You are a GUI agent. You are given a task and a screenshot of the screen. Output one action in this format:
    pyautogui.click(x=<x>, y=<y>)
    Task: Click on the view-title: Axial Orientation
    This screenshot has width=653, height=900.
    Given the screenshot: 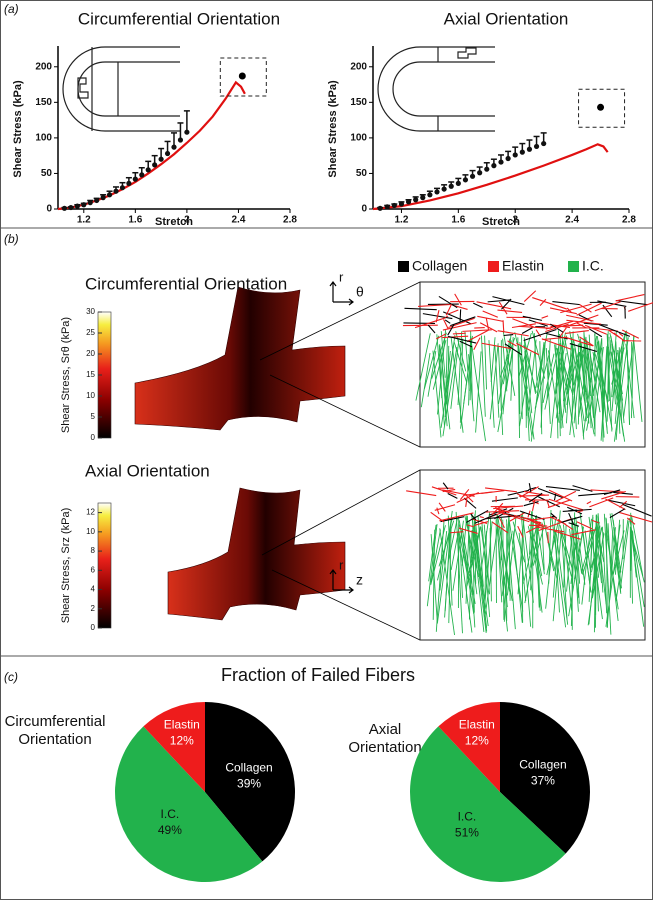 What is the action you would take?
    pyautogui.click(x=147, y=470)
    